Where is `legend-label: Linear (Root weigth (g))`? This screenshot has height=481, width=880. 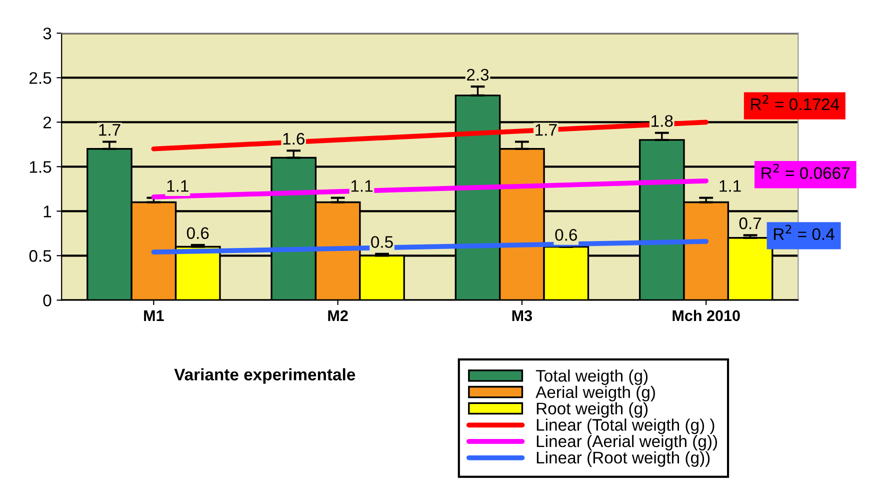 legend-label: Linear (Root weigth (g)) is located at coordinates (623, 459).